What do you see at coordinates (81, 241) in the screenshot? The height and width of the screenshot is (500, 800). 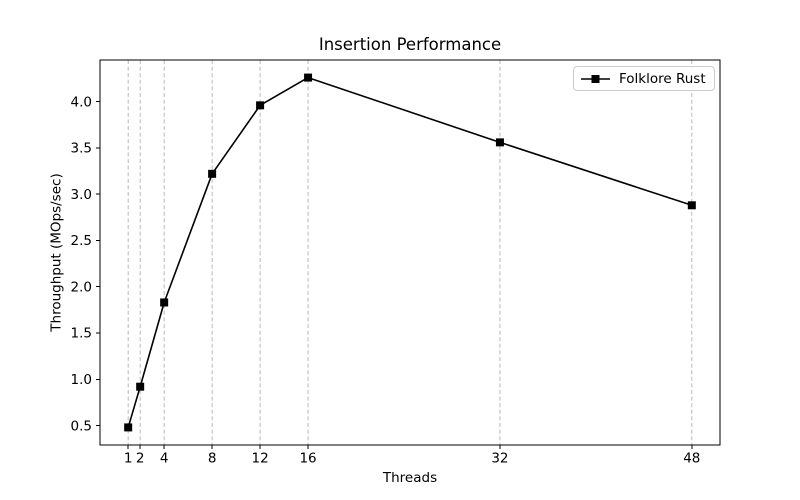 I see `y-tick-label: 2.5` at bounding box center [81, 241].